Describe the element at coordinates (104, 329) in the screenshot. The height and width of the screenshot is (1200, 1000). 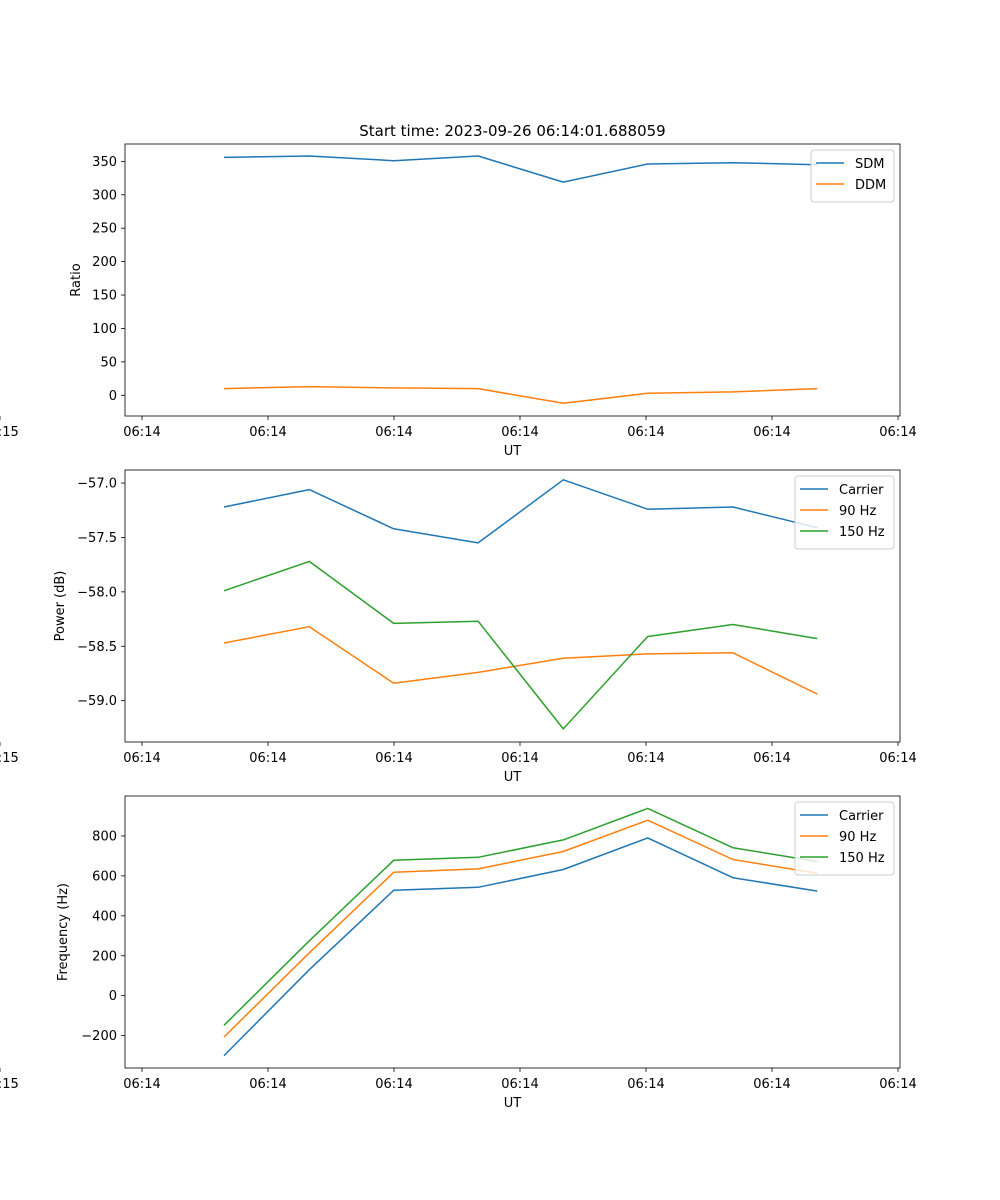
I see `y-tick-label: 100` at that location.